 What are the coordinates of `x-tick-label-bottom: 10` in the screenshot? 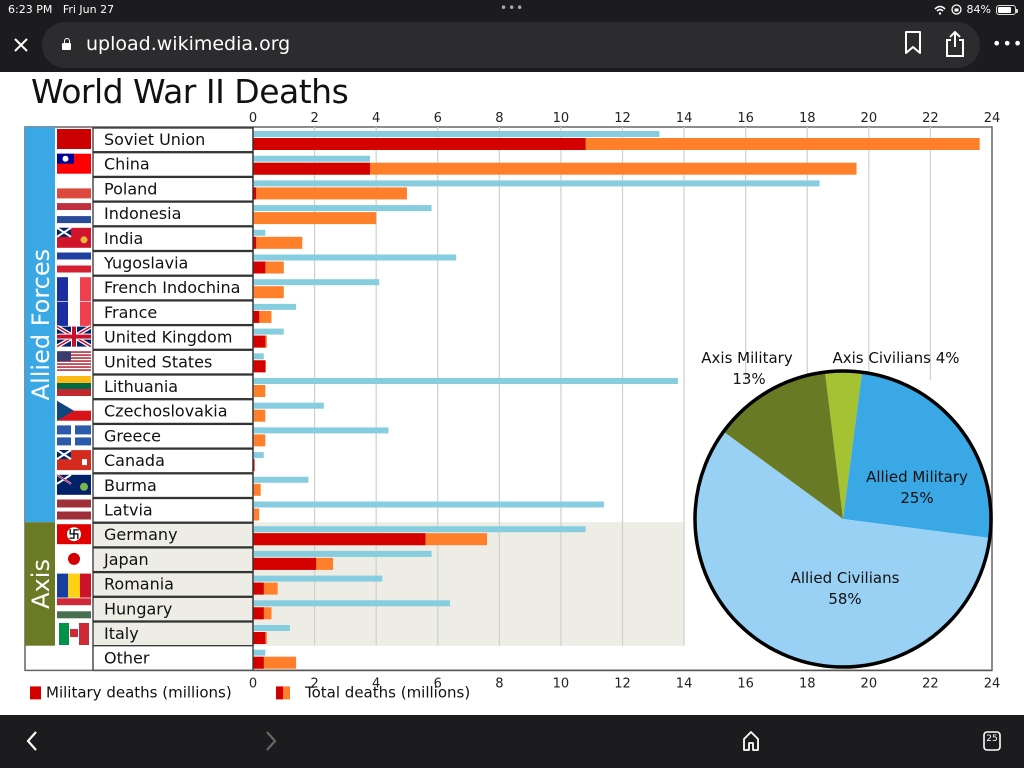 It's located at (561, 683).